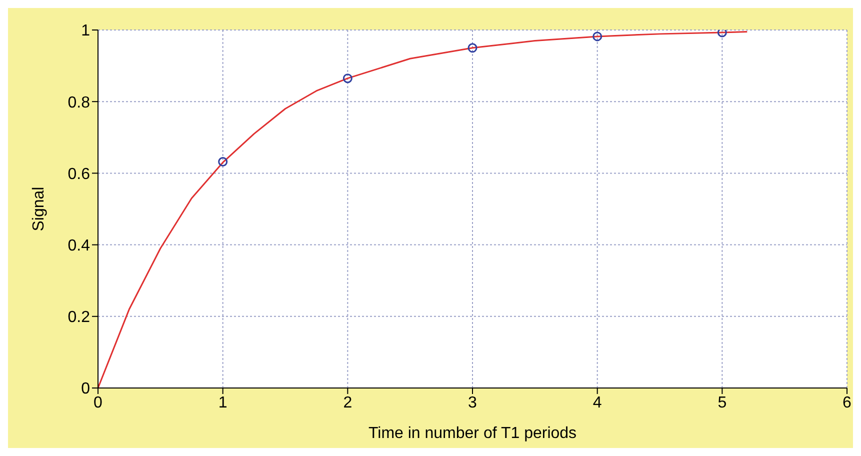 Image resolution: width=861 pixels, height=456 pixels. I want to click on y-axis-title: Signal, so click(39, 209).